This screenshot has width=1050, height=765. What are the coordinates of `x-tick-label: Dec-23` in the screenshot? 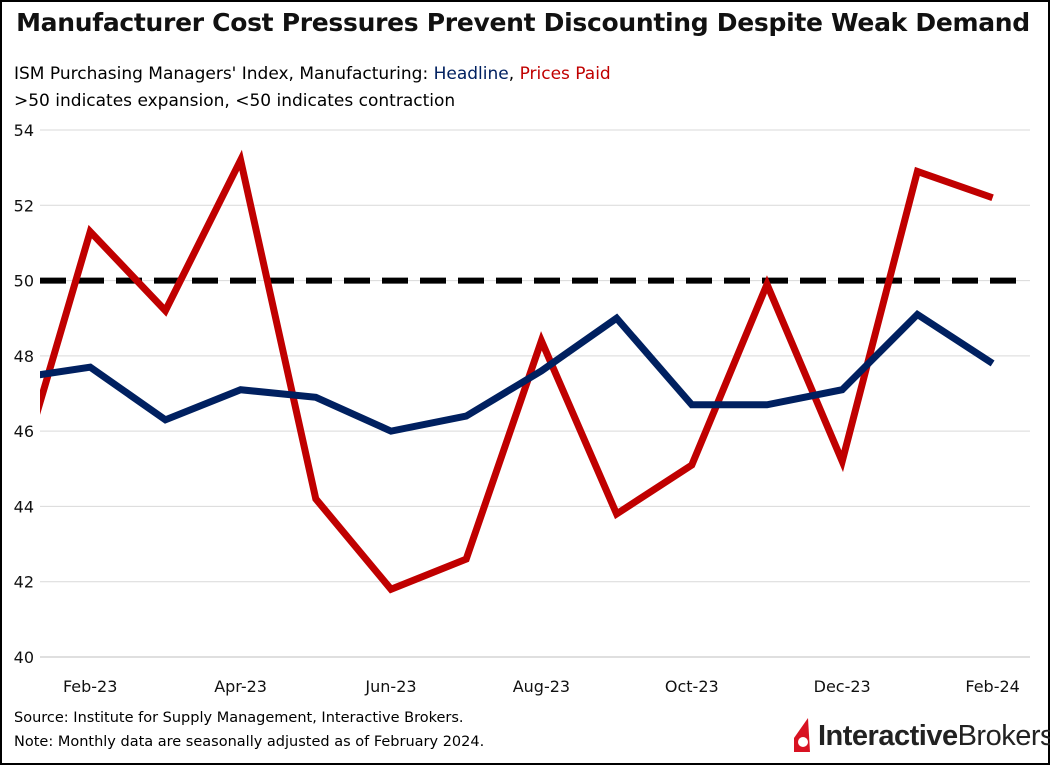 It's located at (842, 686).